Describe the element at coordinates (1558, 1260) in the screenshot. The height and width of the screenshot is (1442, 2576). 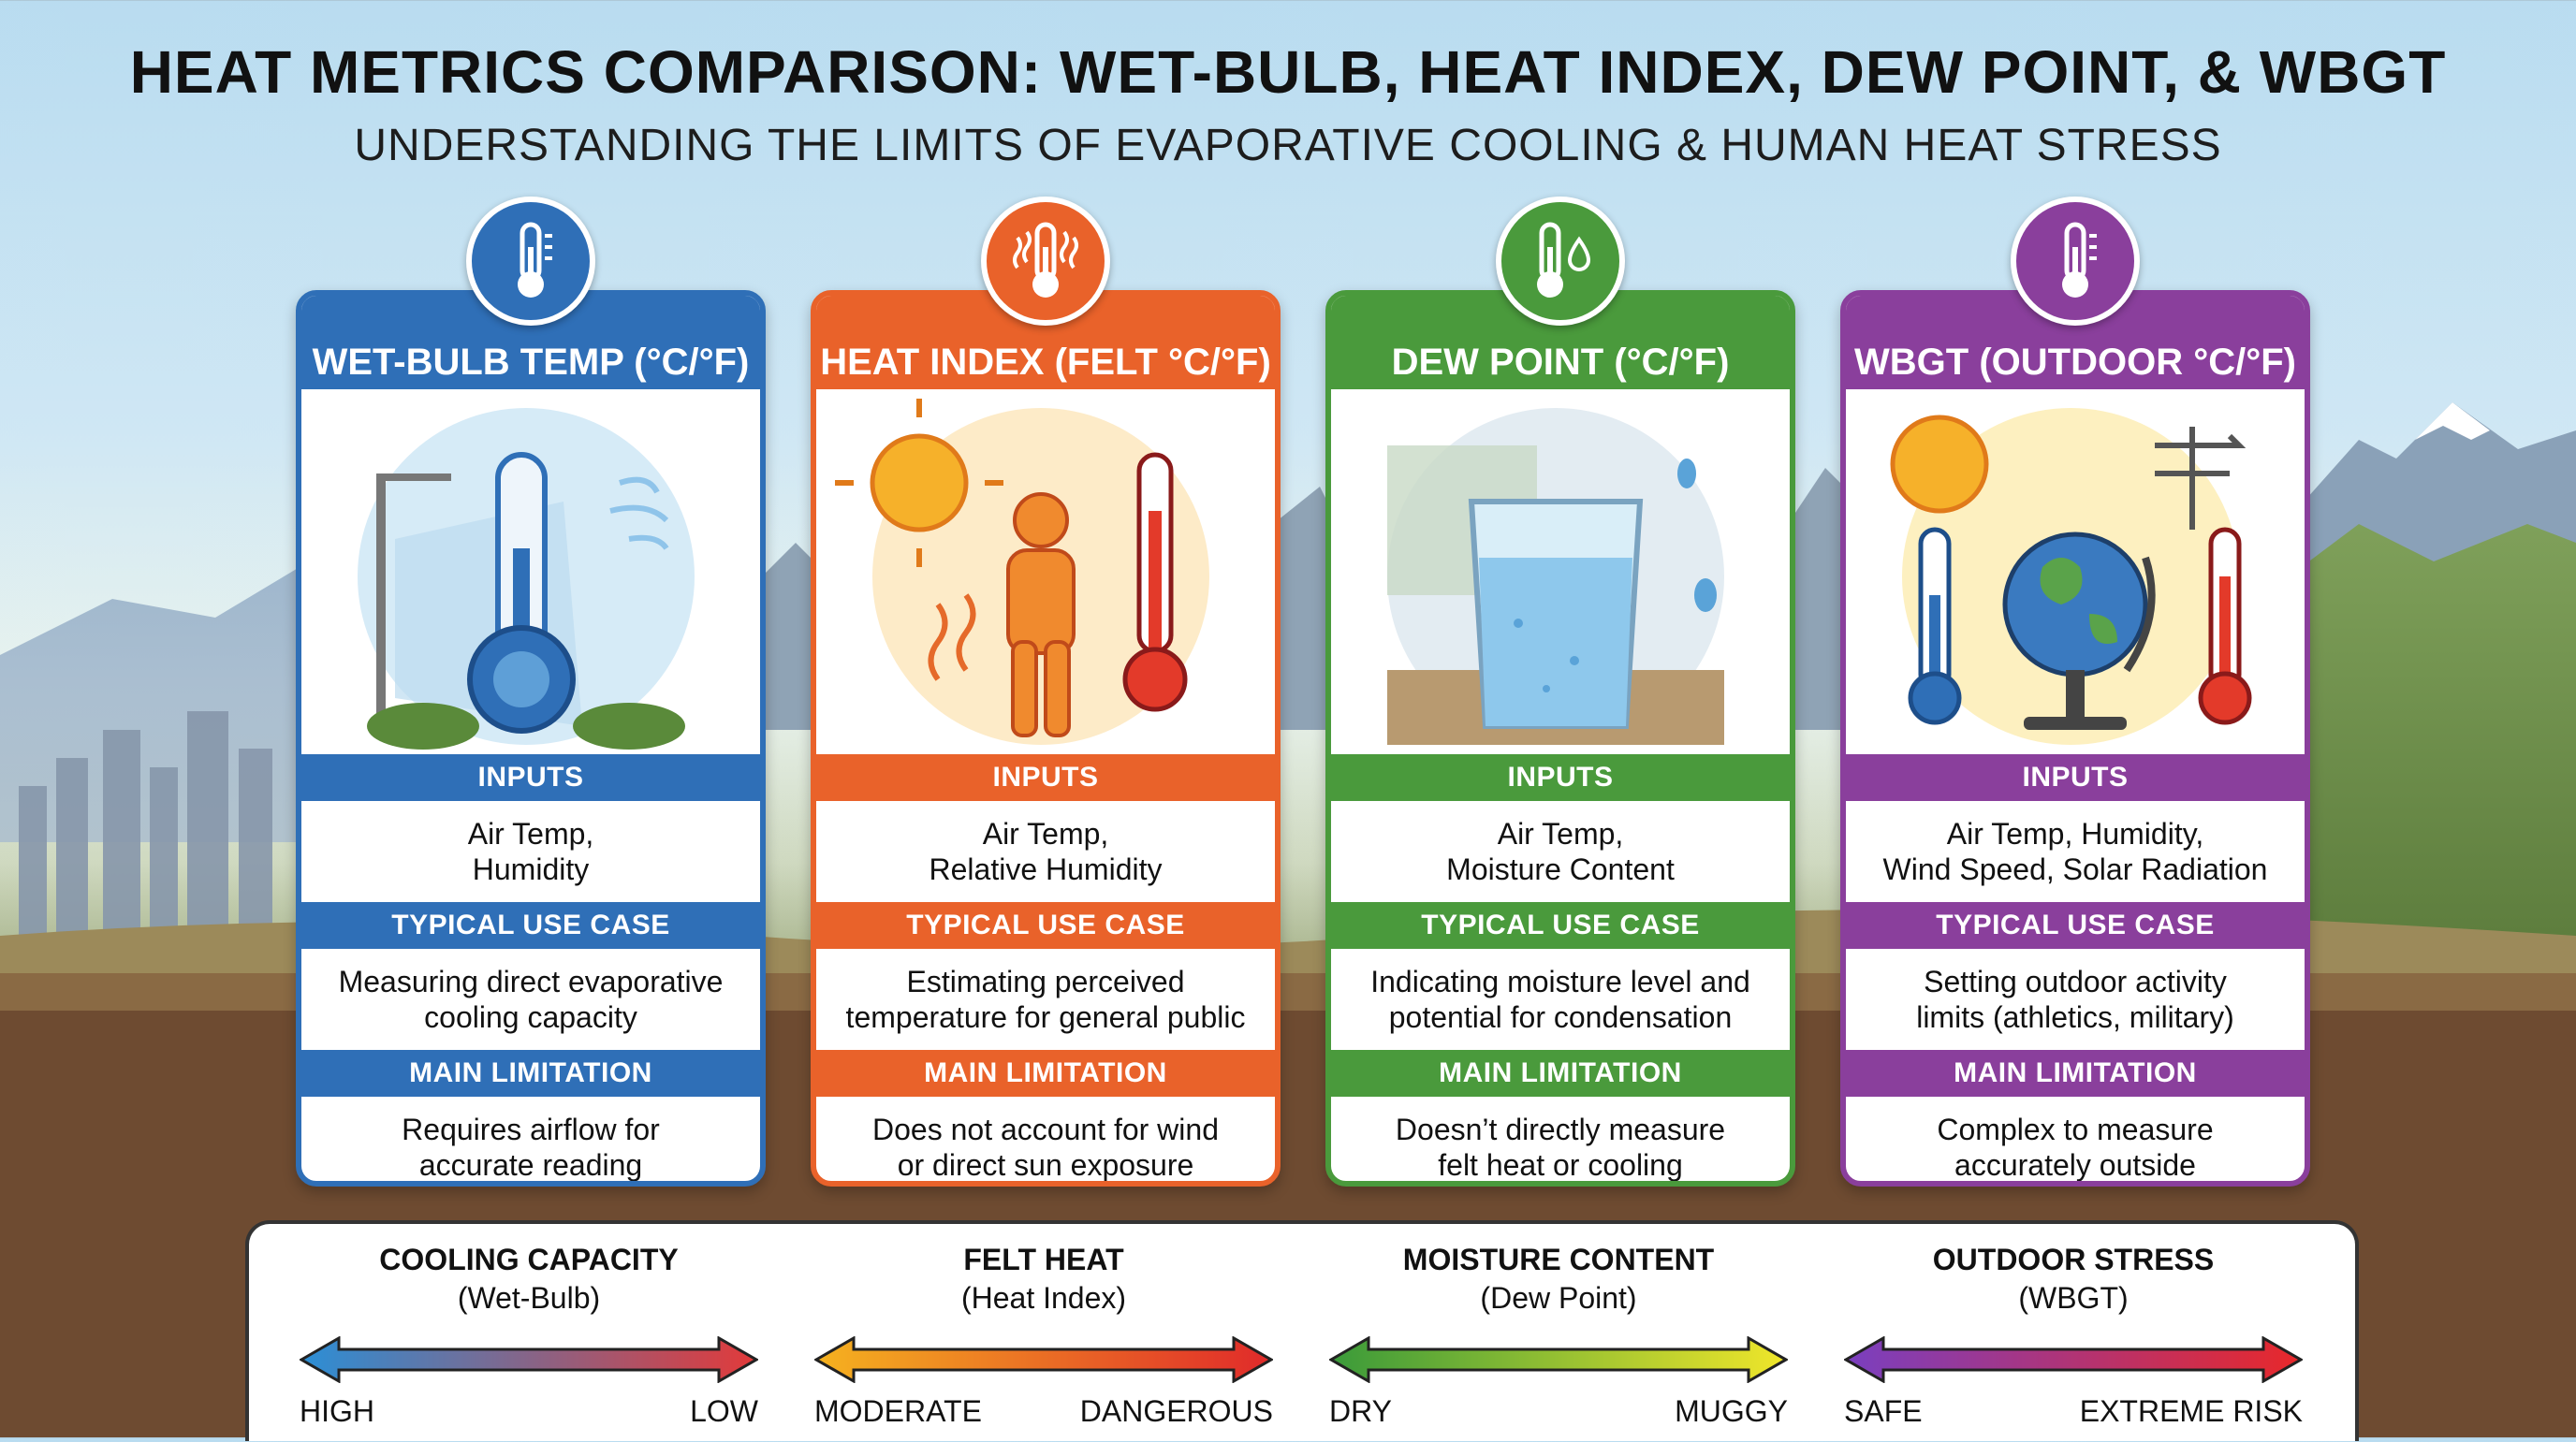
I see `legend-title: MOISTURE CONTENT` at that location.